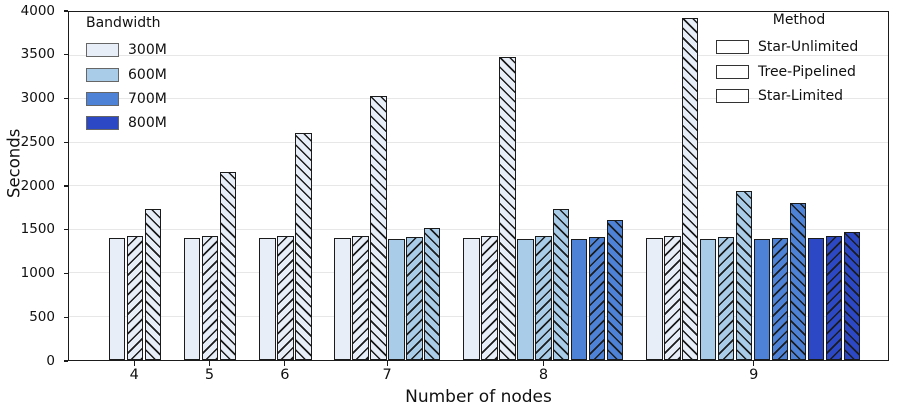 The image size is (897, 412). Describe the element at coordinates (126, 50) in the screenshot. I see `legend-bandwidth-entry-300M: 300M` at that location.